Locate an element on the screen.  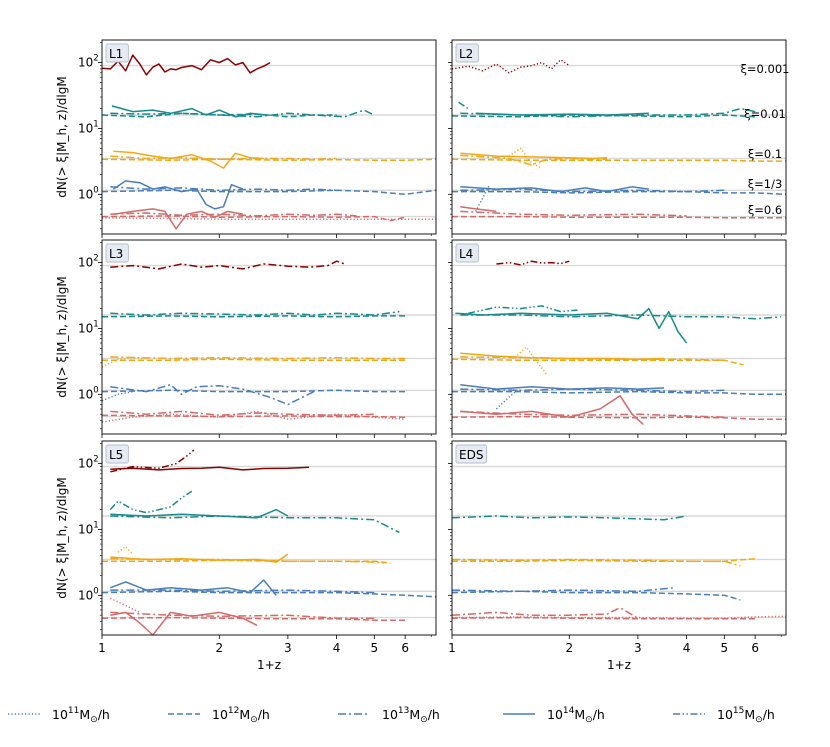
x-axis-label: 1+z is located at coordinates (619, 665).